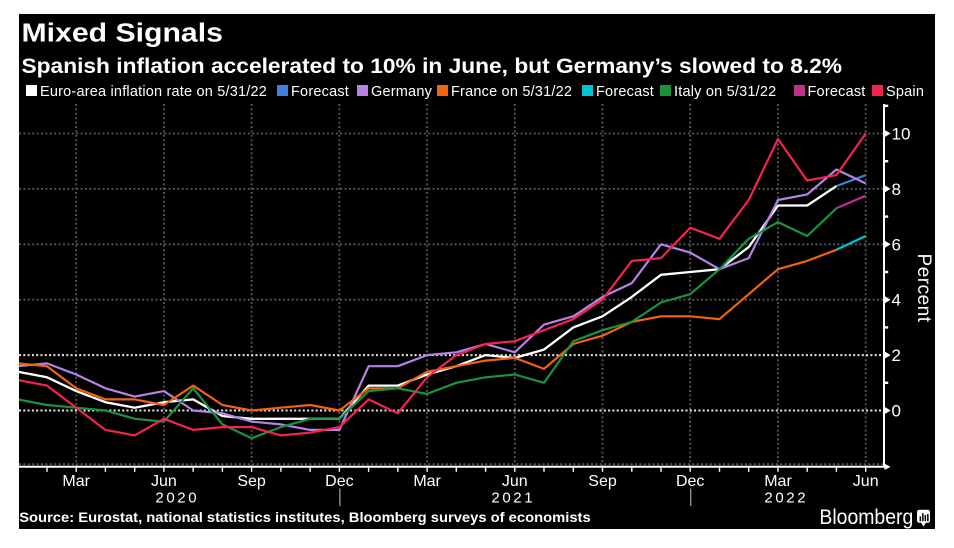 Image resolution: width=954 pixels, height=548 pixels. Describe the element at coordinates (896, 189) in the screenshot. I see `svg-text: 8` at that location.